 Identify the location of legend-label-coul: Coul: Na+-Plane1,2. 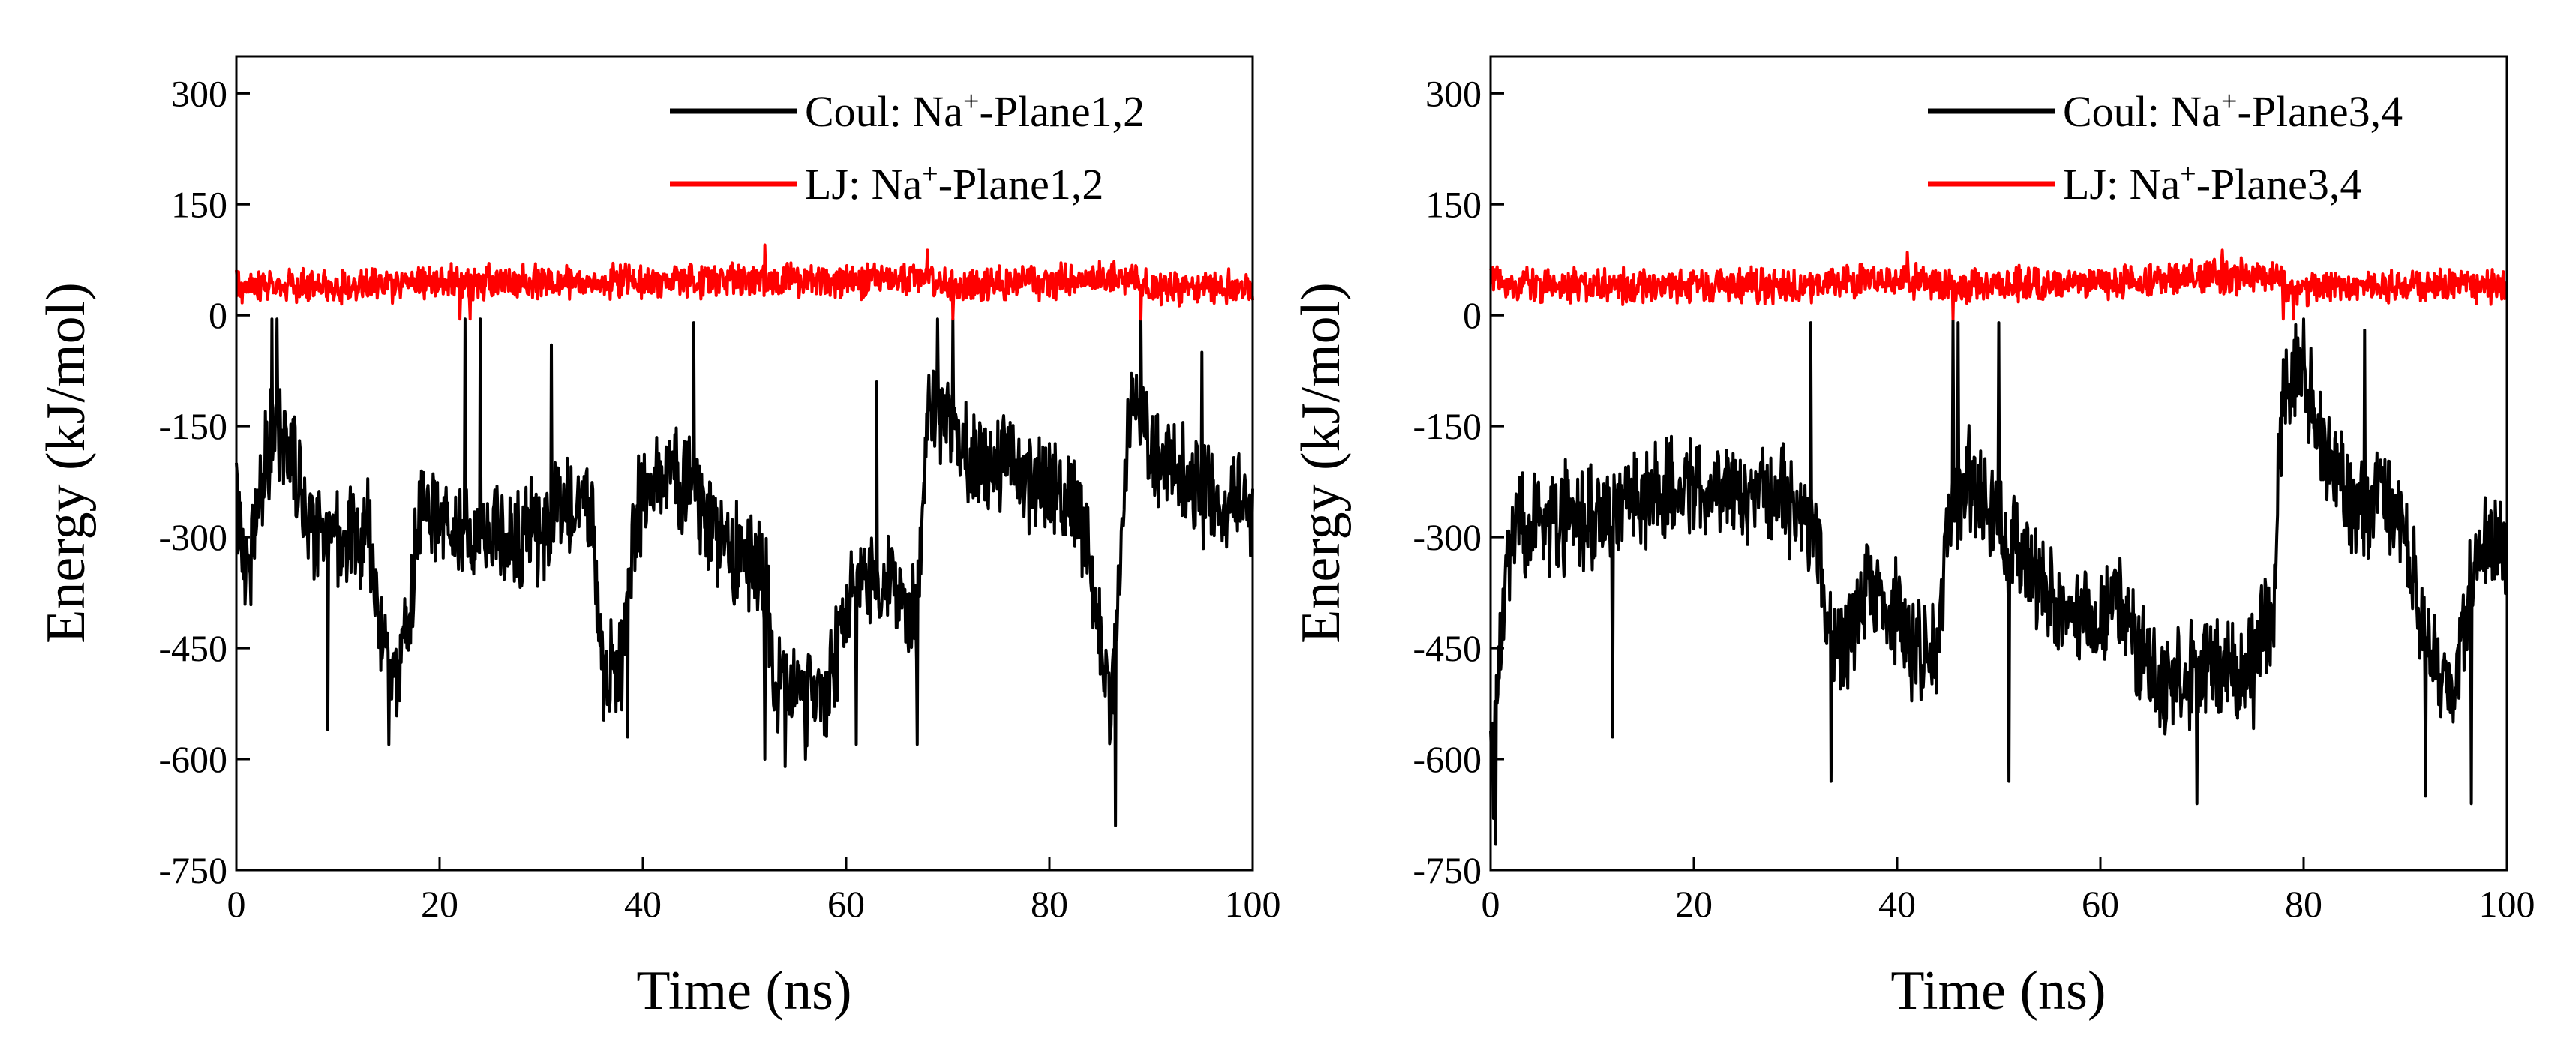
(975, 111).